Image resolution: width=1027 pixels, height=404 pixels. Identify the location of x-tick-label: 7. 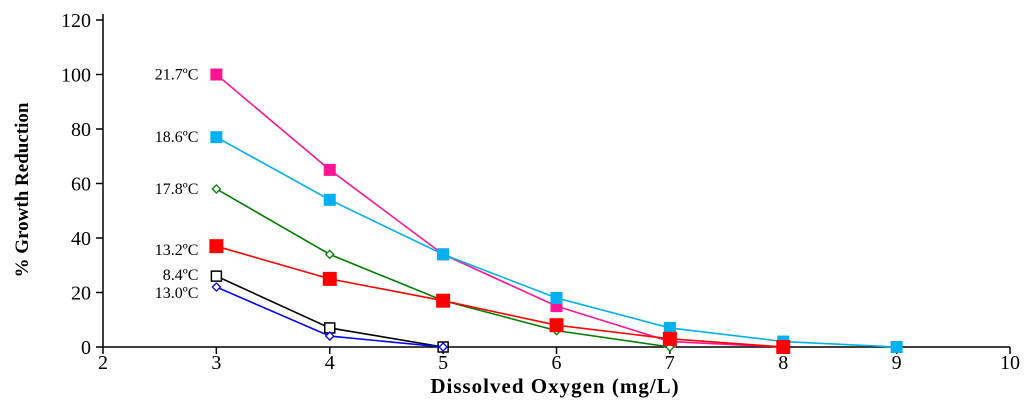
(670, 363).